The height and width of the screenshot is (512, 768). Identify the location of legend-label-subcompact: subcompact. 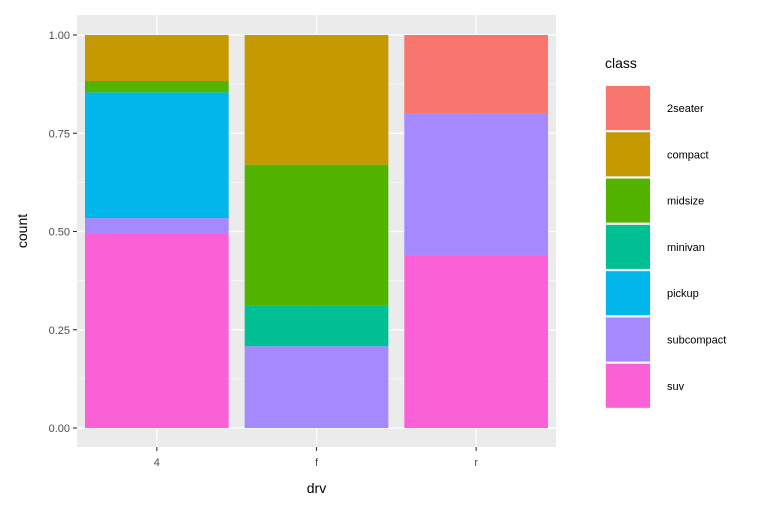
(696, 341).